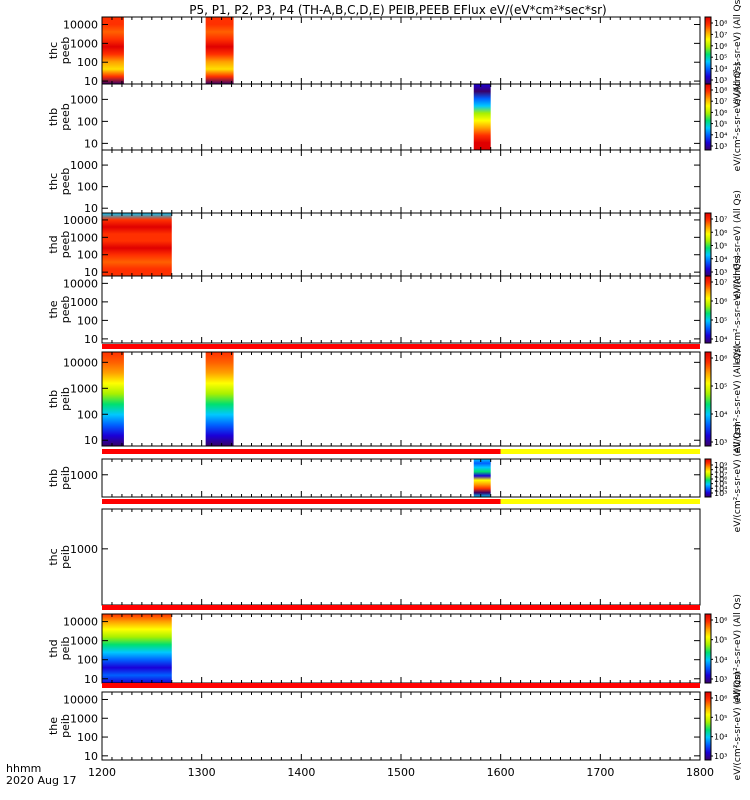  What do you see at coordinates (23, 768) in the screenshot?
I see `x-axis-label-hhmm: hhmm` at bounding box center [23, 768].